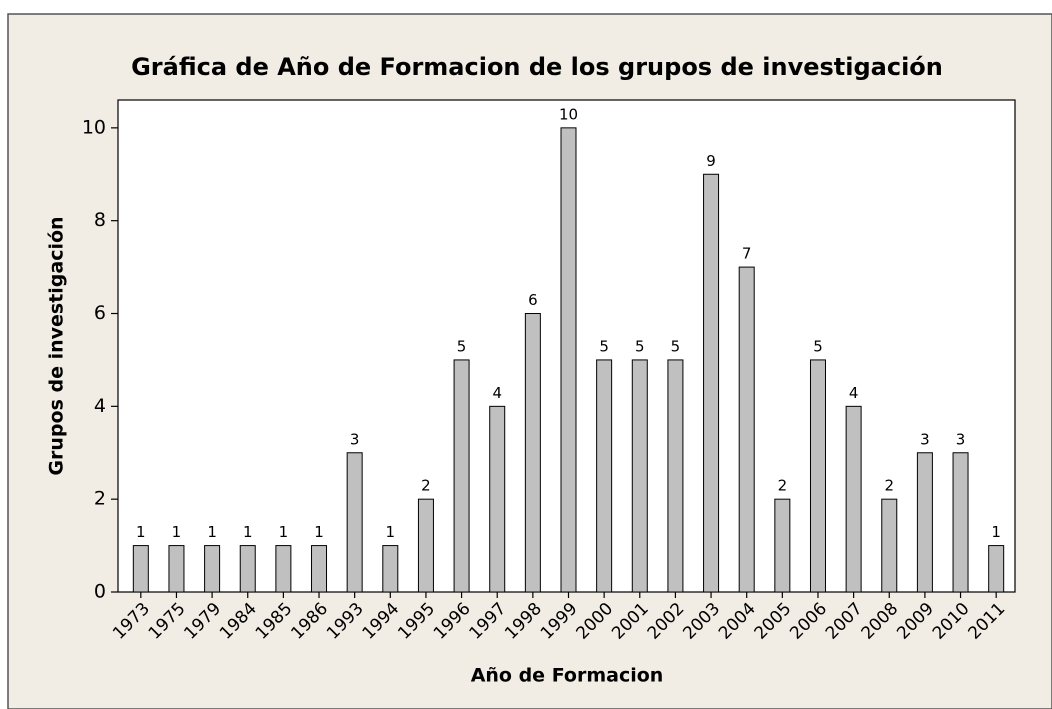  What do you see at coordinates (100, 220) in the screenshot?
I see `y-tick-label: 8` at bounding box center [100, 220].